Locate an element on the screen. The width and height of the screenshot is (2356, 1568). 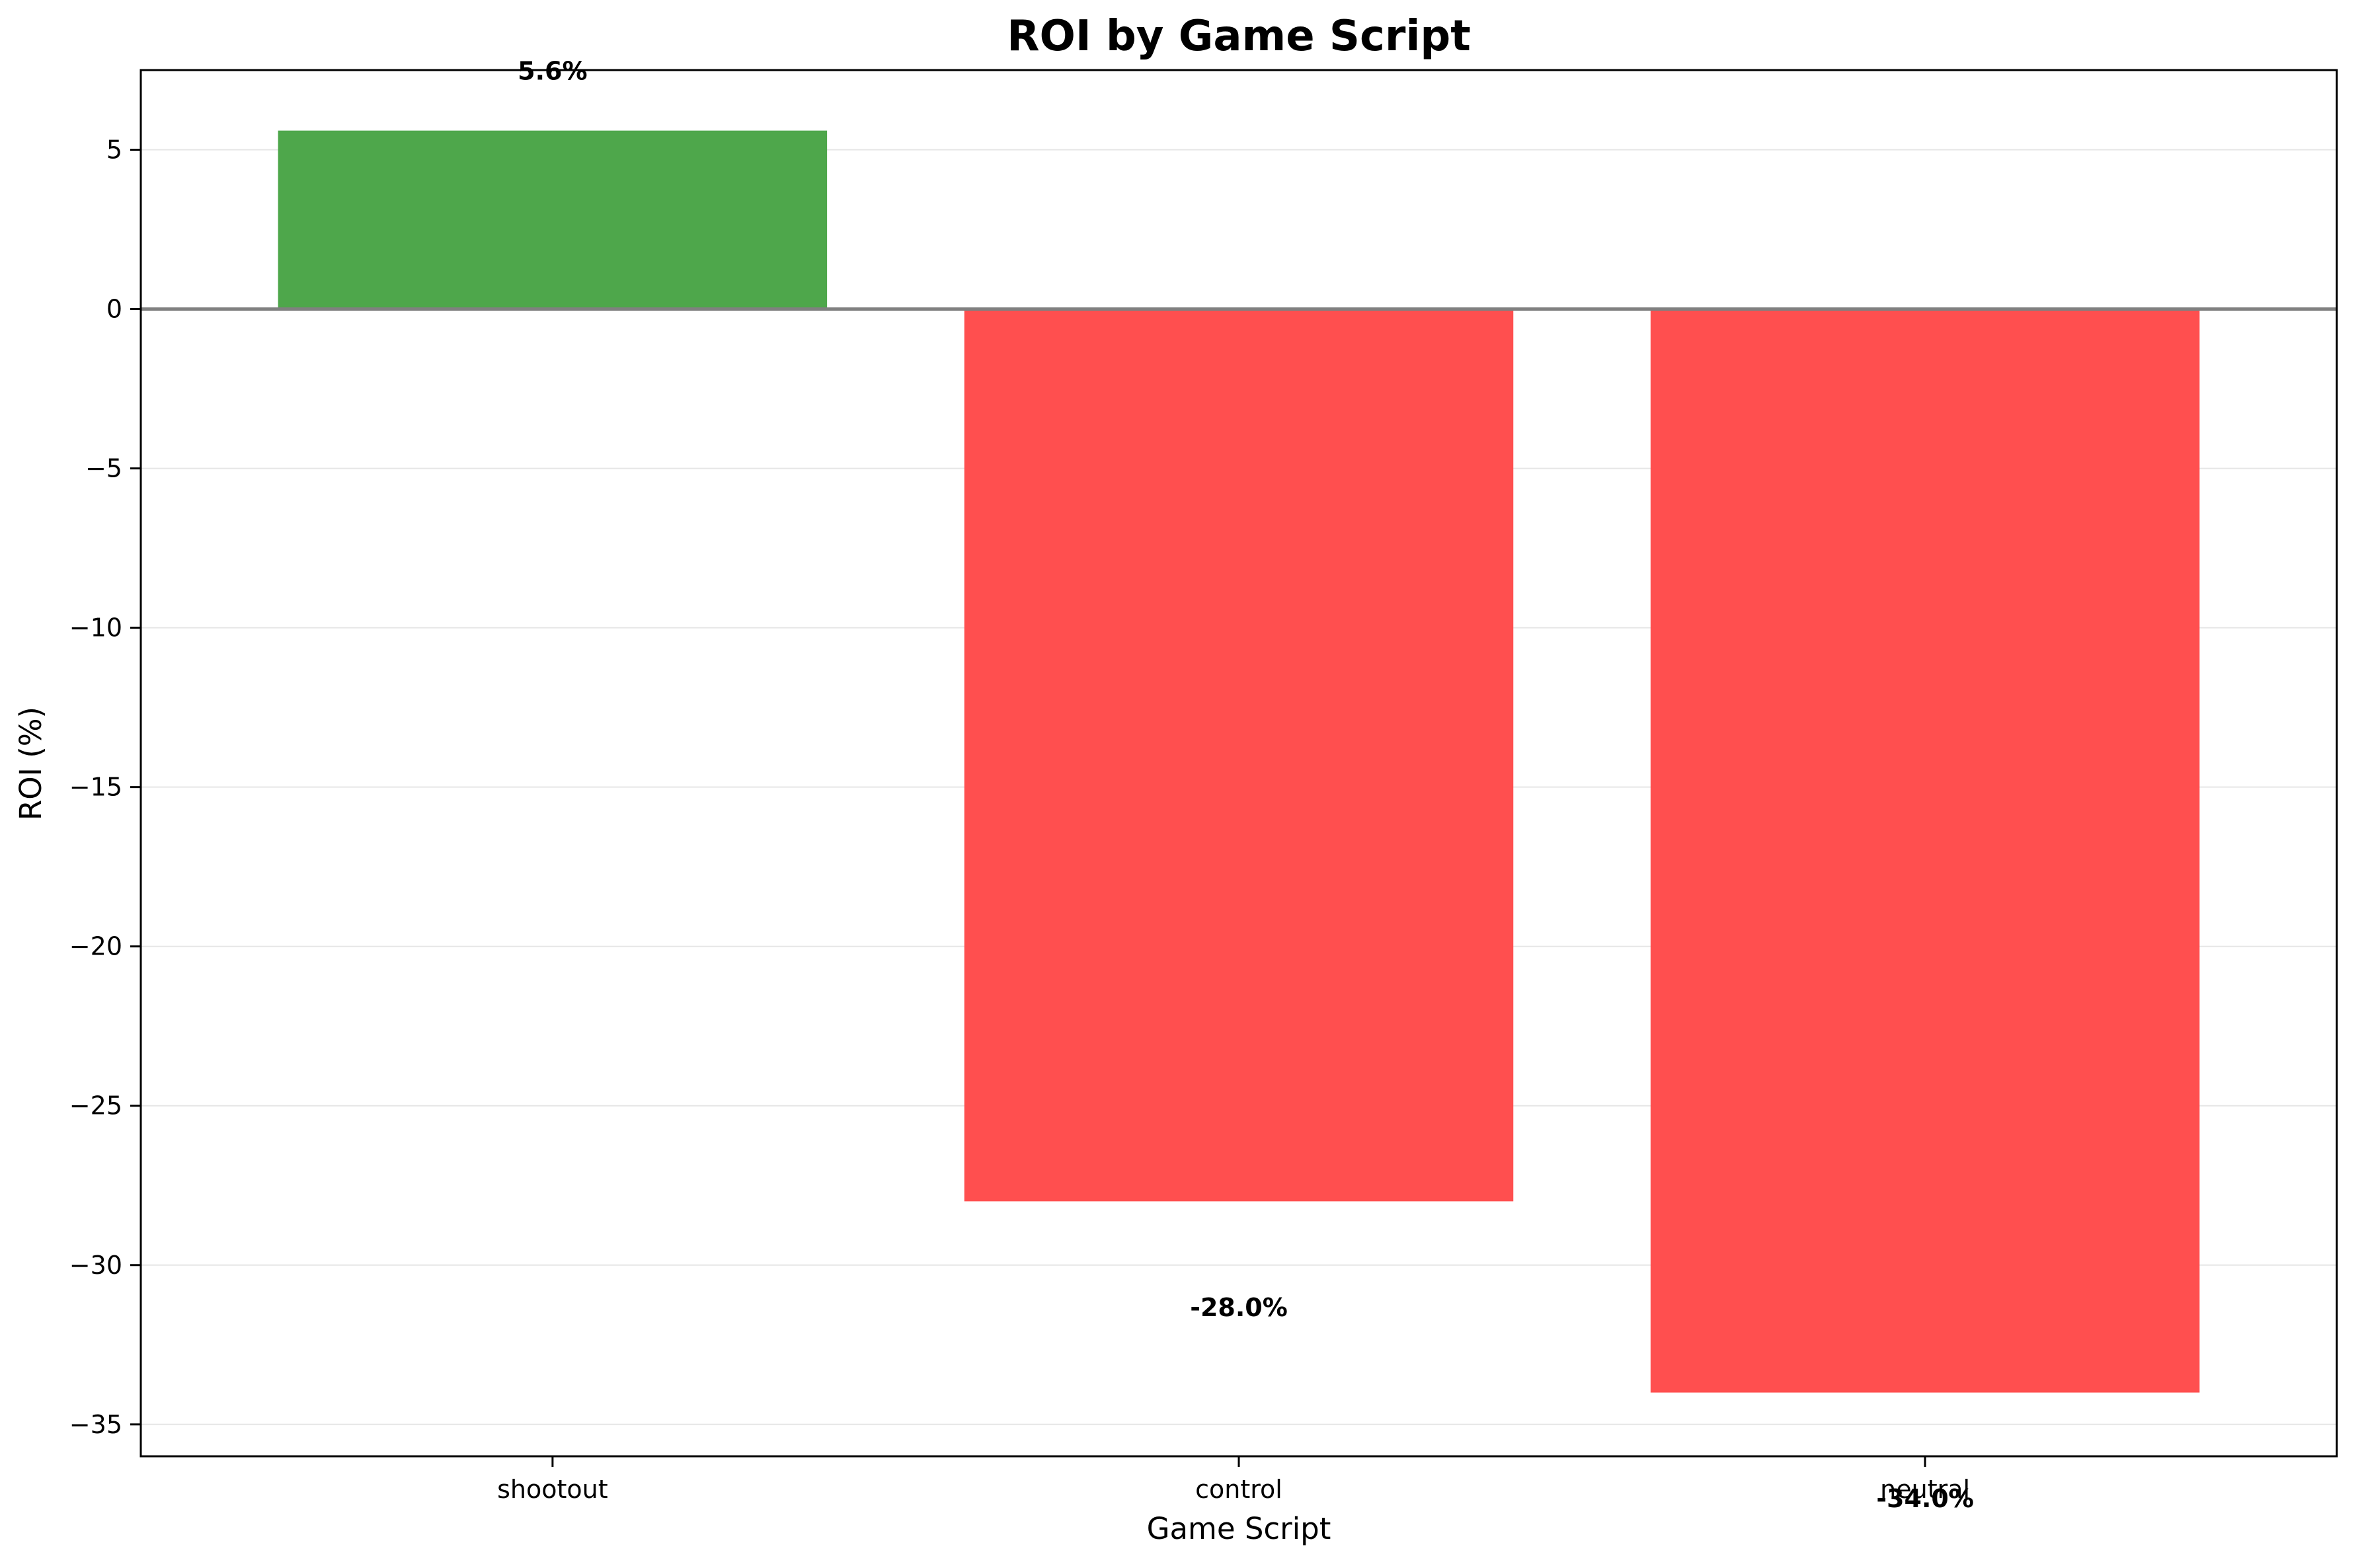
y-axis-ticks: 5 0 −5 −10 −15 −20 −25 −30 −35 is located at coordinates (105, 787).